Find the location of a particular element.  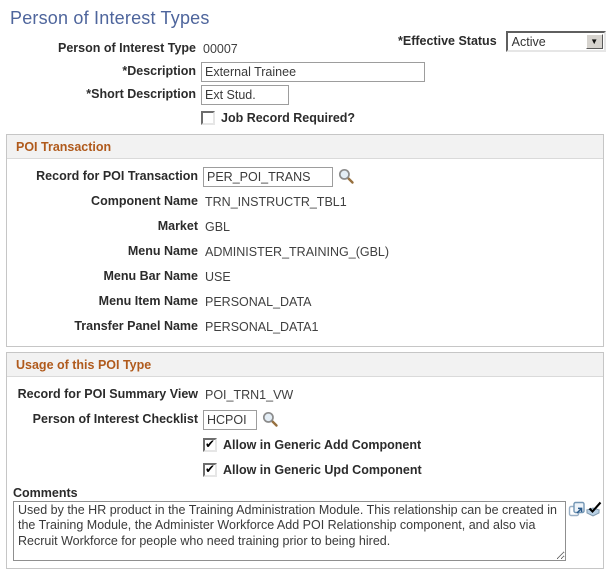

short-description-input is located at coordinates (245, 94).